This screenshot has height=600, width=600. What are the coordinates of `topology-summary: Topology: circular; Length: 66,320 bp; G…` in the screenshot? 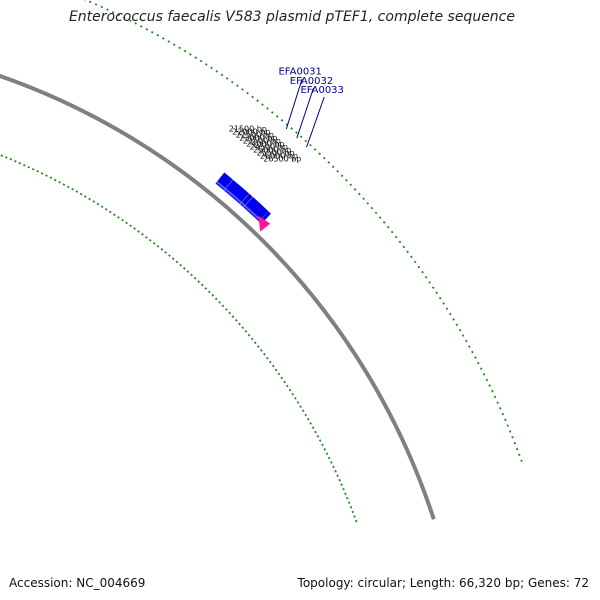 It's located at (443, 583).